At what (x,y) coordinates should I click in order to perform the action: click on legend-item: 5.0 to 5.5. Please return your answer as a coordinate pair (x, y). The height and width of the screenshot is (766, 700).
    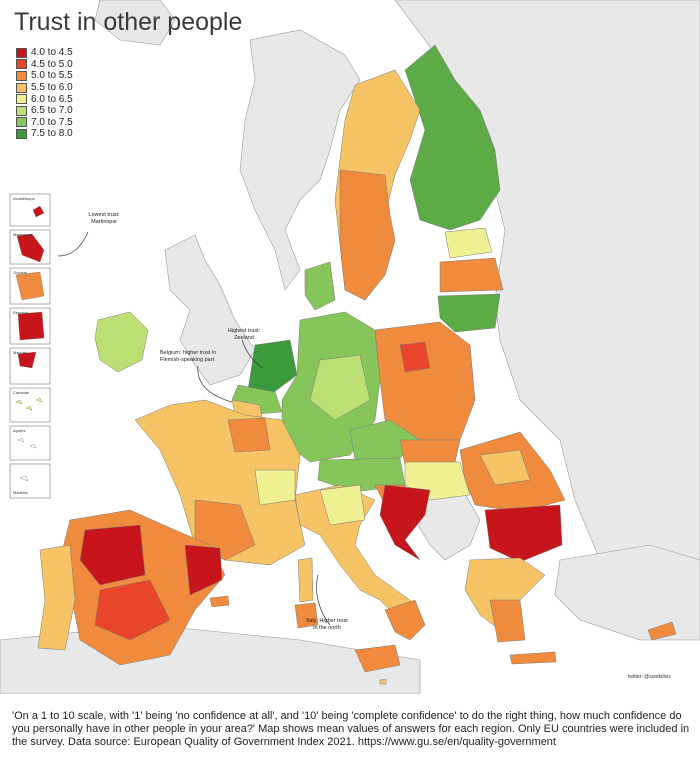
    Looking at the image, I should click on (44, 76).